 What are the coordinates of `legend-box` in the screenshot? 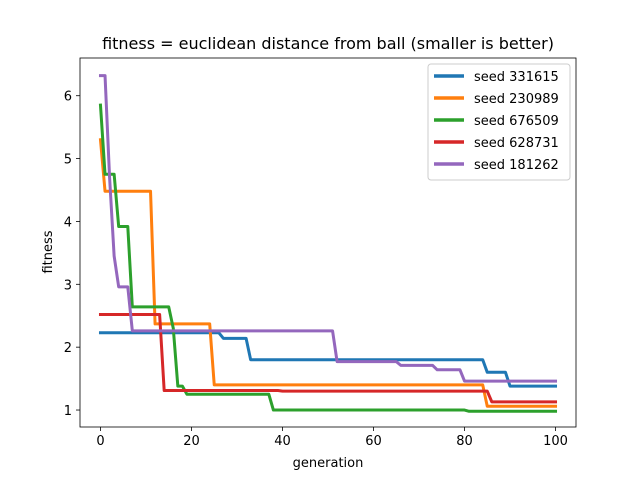 It's located at (499, 122).